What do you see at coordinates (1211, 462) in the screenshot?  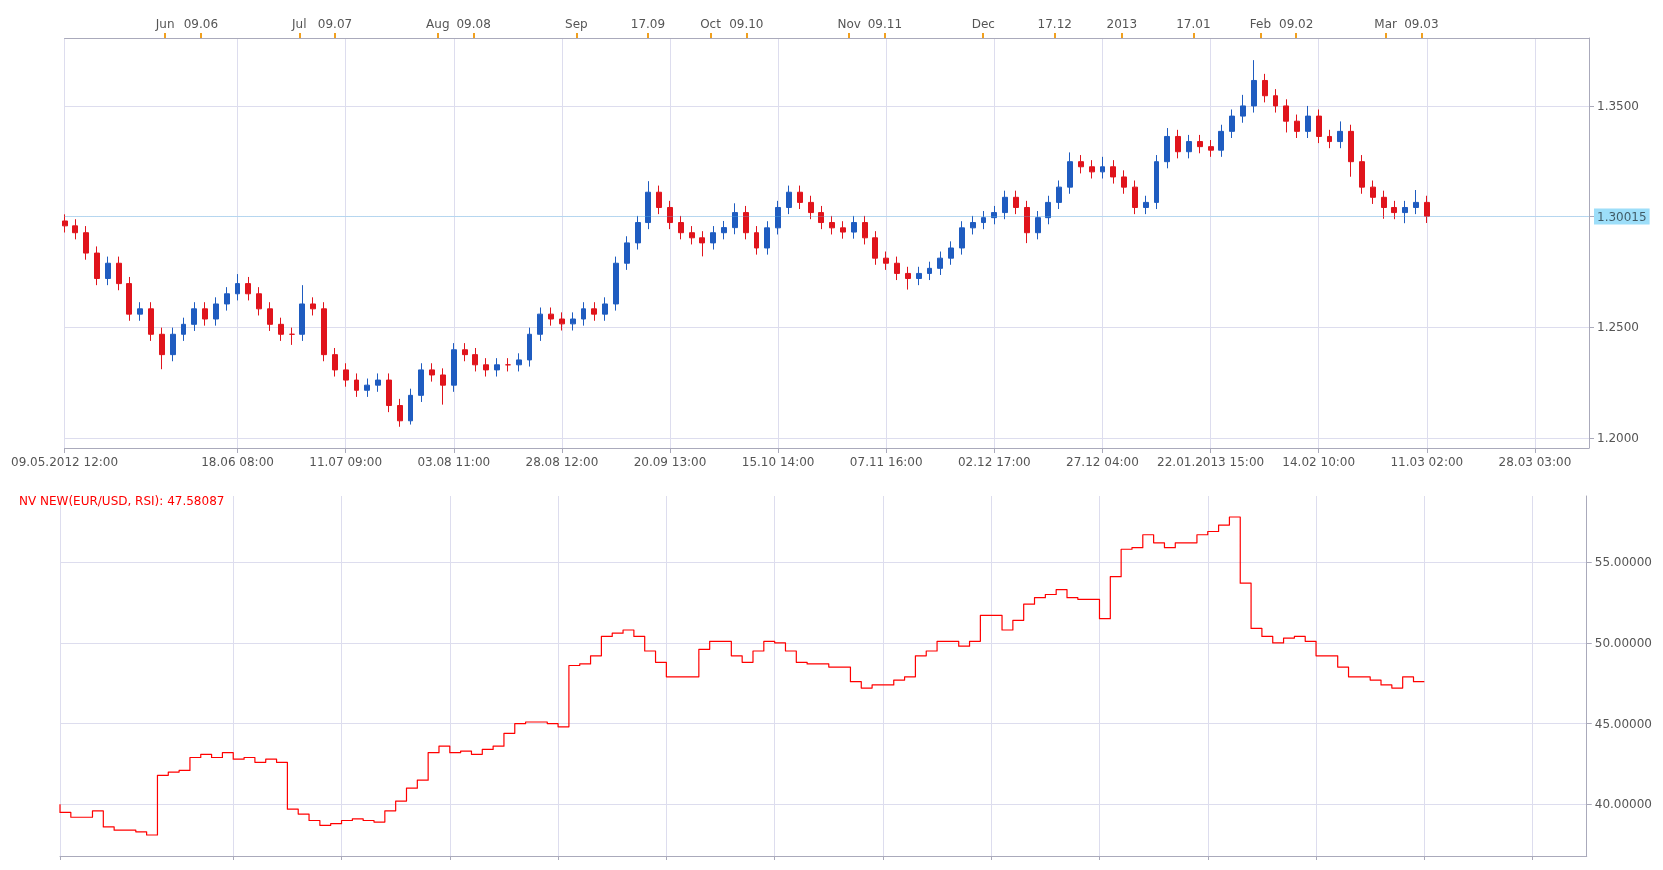 I see `x-tick-label: 22.01.2013 15:00` at bounding box center [1211, 462].